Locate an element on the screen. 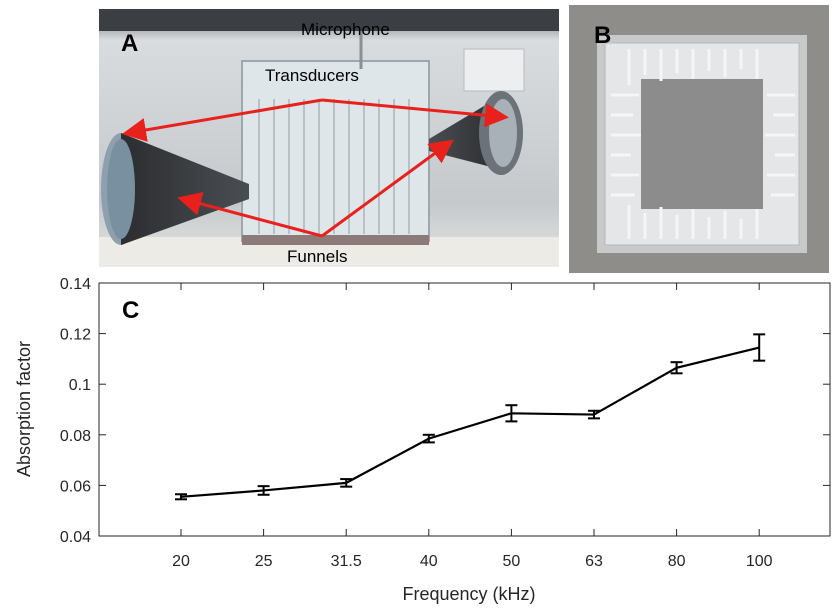  panel-letter-b: B is located at coordinates (603, 35).